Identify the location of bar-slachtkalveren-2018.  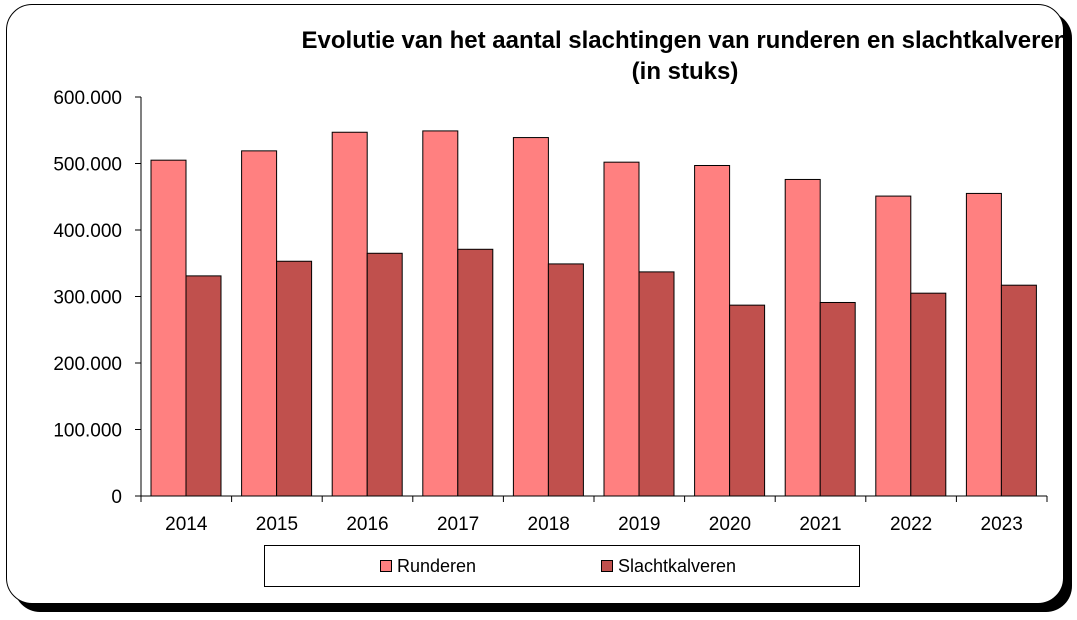
(565, 380).